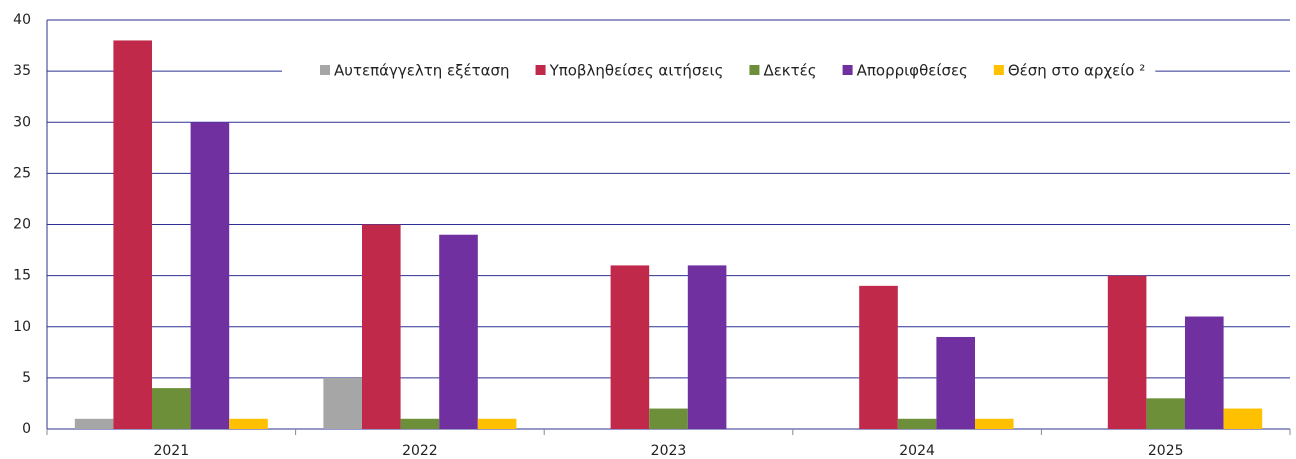 This screenshot has width=1296, height=459. Describe the element at coordinates (1076, 71) in the screenshot. I see `legend-label: Θέση στο αρχείο ²` at that location.